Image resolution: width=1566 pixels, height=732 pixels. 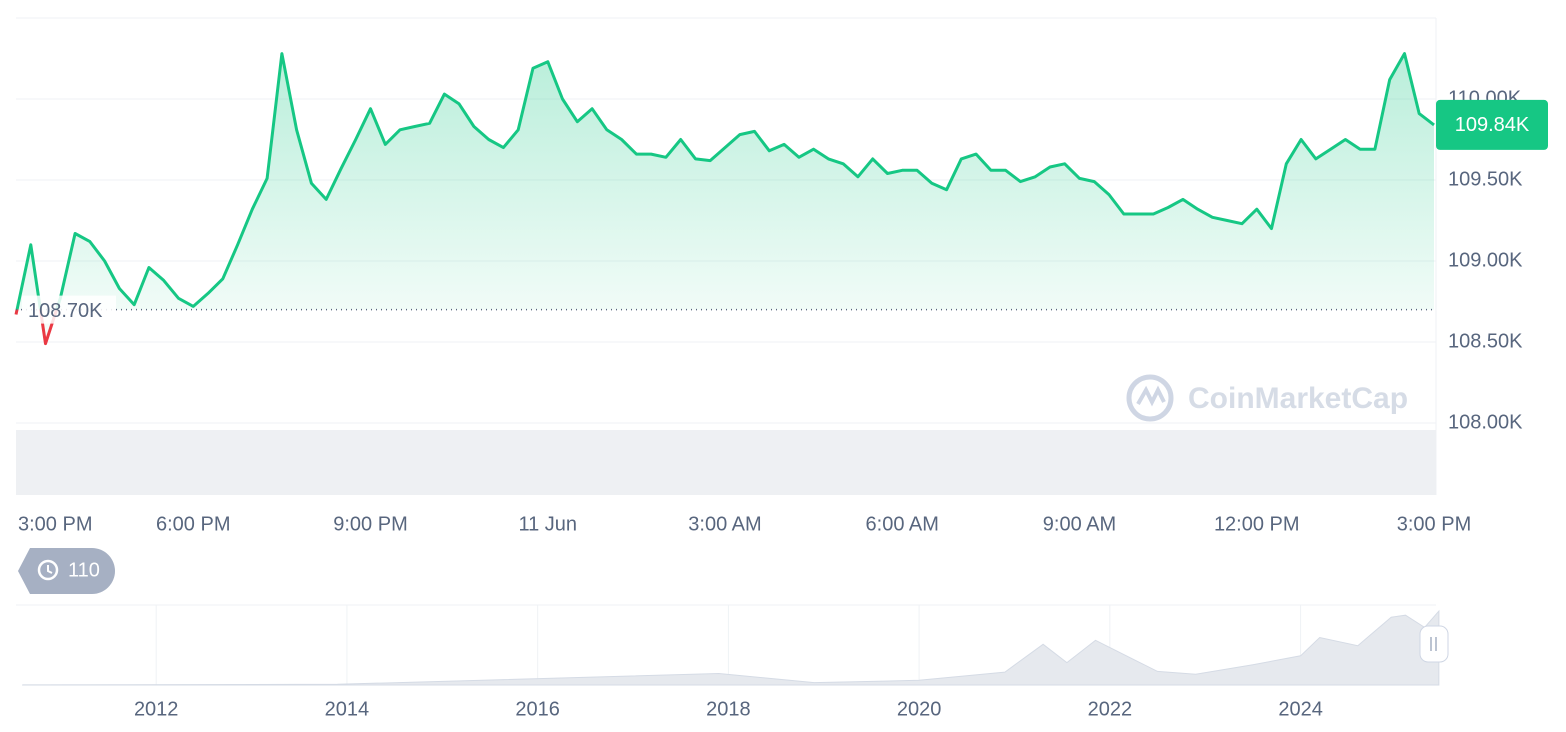 What do you see at coordinates (1079, 524) in the screenshot?
I see `x-tick-label: 9:00 AM` at bounding box center [1079, 524].